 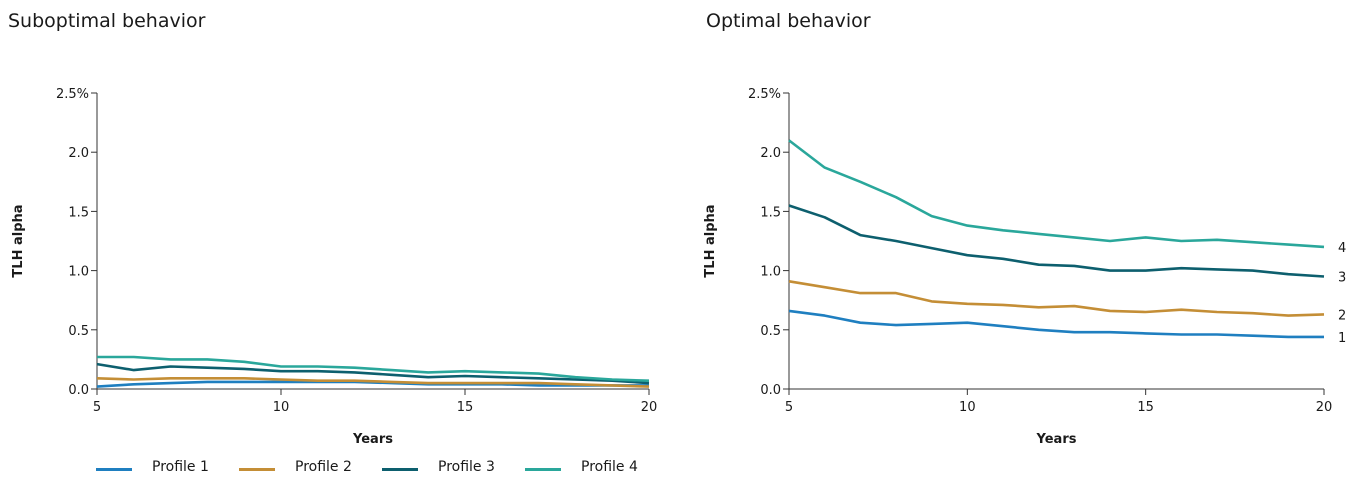 I want to click on left-y-tick-label: 0.5, so click(x=78, y=331).